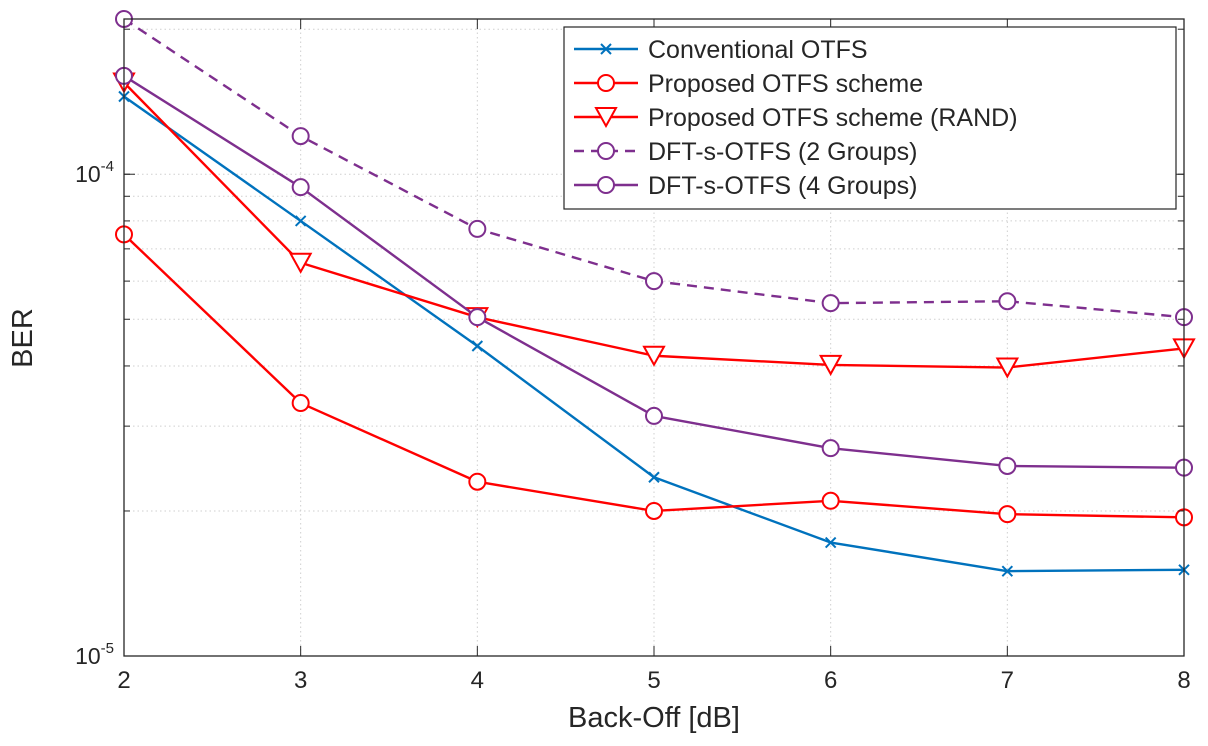  What do you see at coordinates (94, 172) in the screenshot?
I see `y-tick-label: 10⁻⁴` at bounding box center [94, 172].